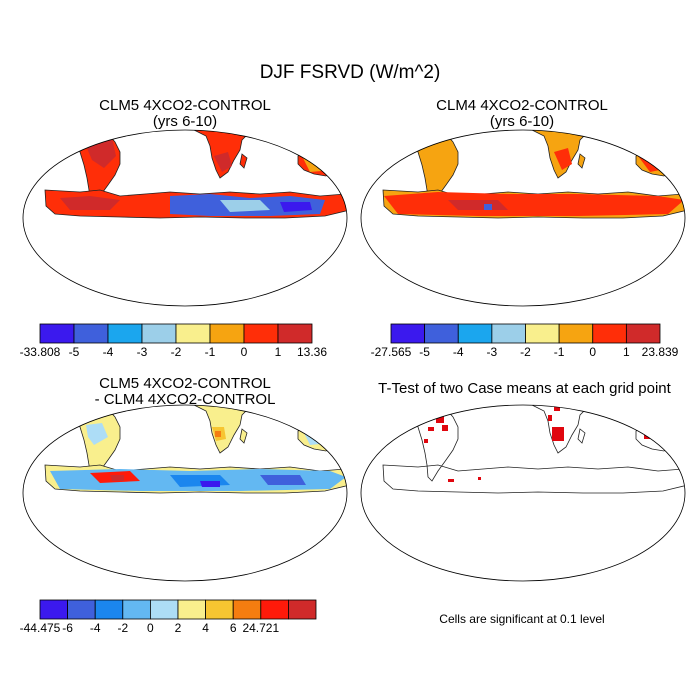 This screenshot has height=700, width=700. I want to click on colorbar-tick-label: -27.565, so click(391, 352).